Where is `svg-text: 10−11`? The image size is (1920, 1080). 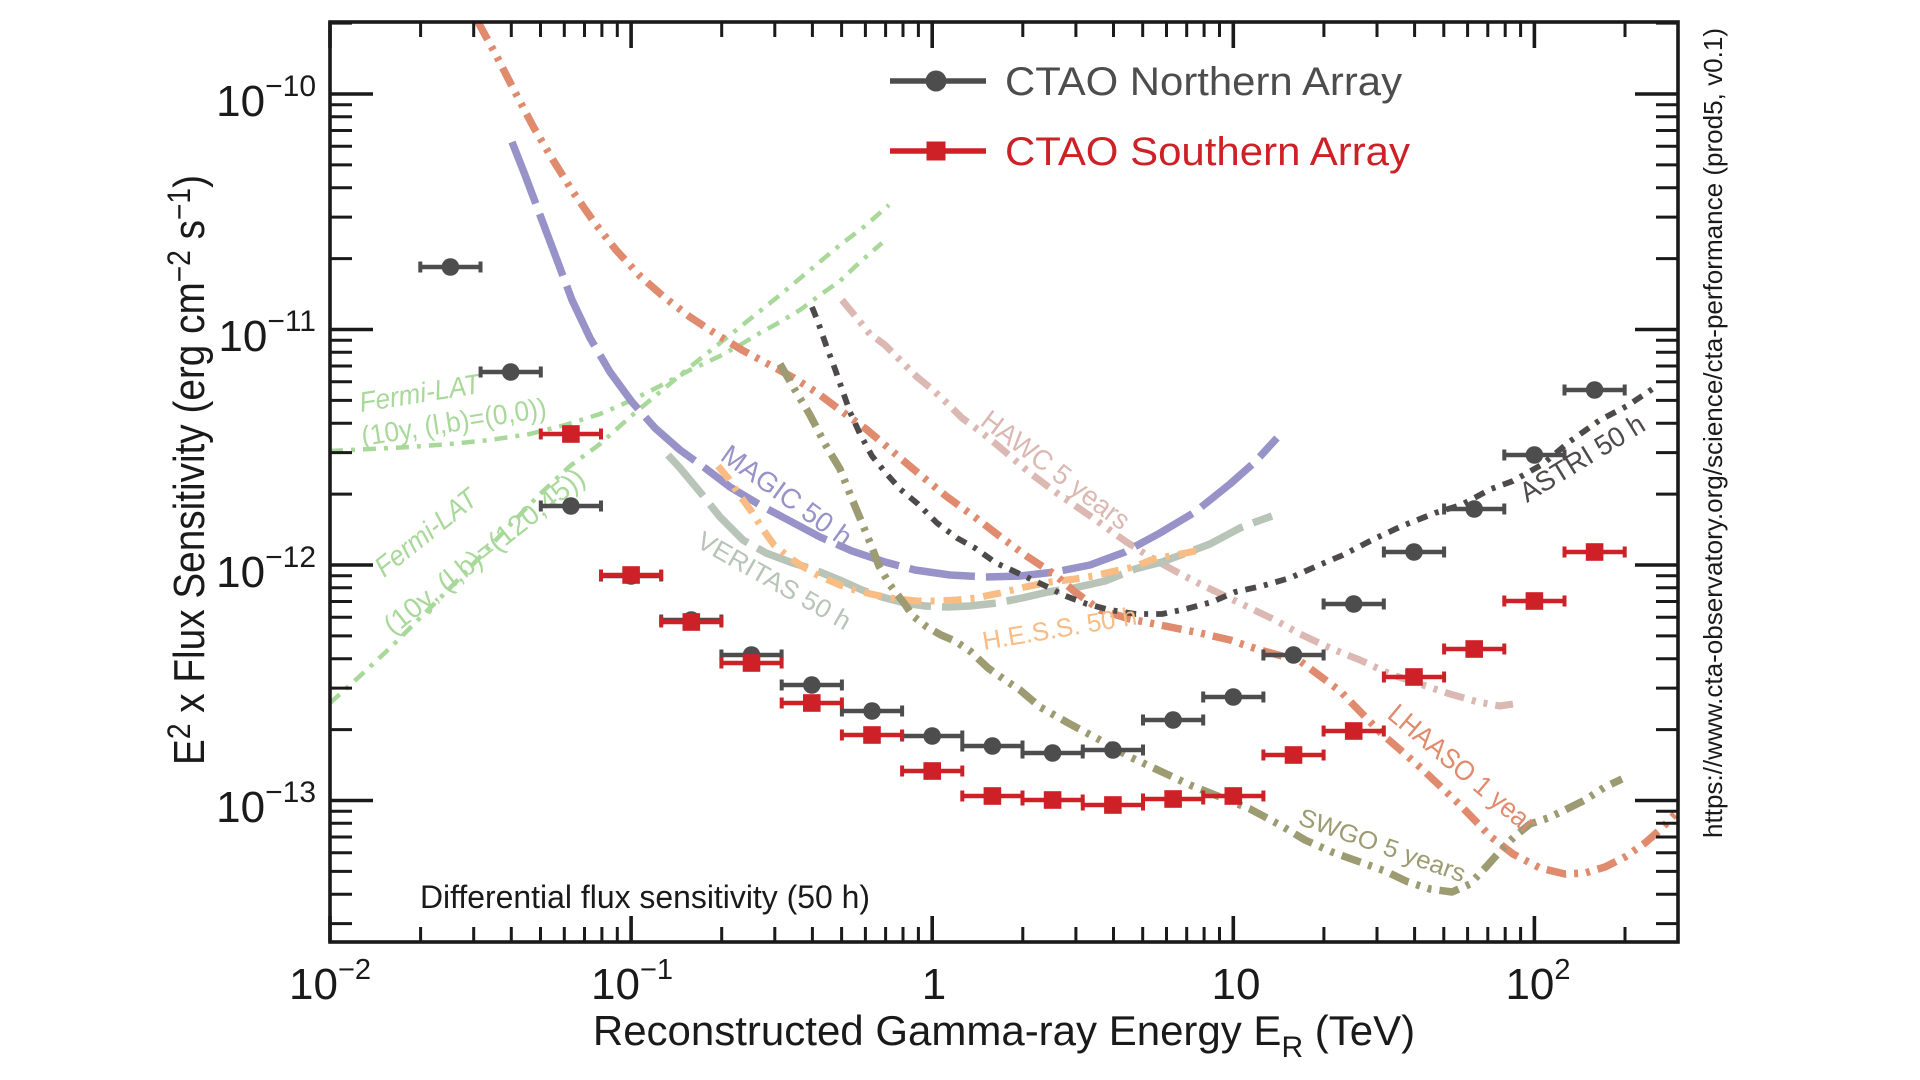 svg-text: 10−11 is located at coordinates (267, 333).